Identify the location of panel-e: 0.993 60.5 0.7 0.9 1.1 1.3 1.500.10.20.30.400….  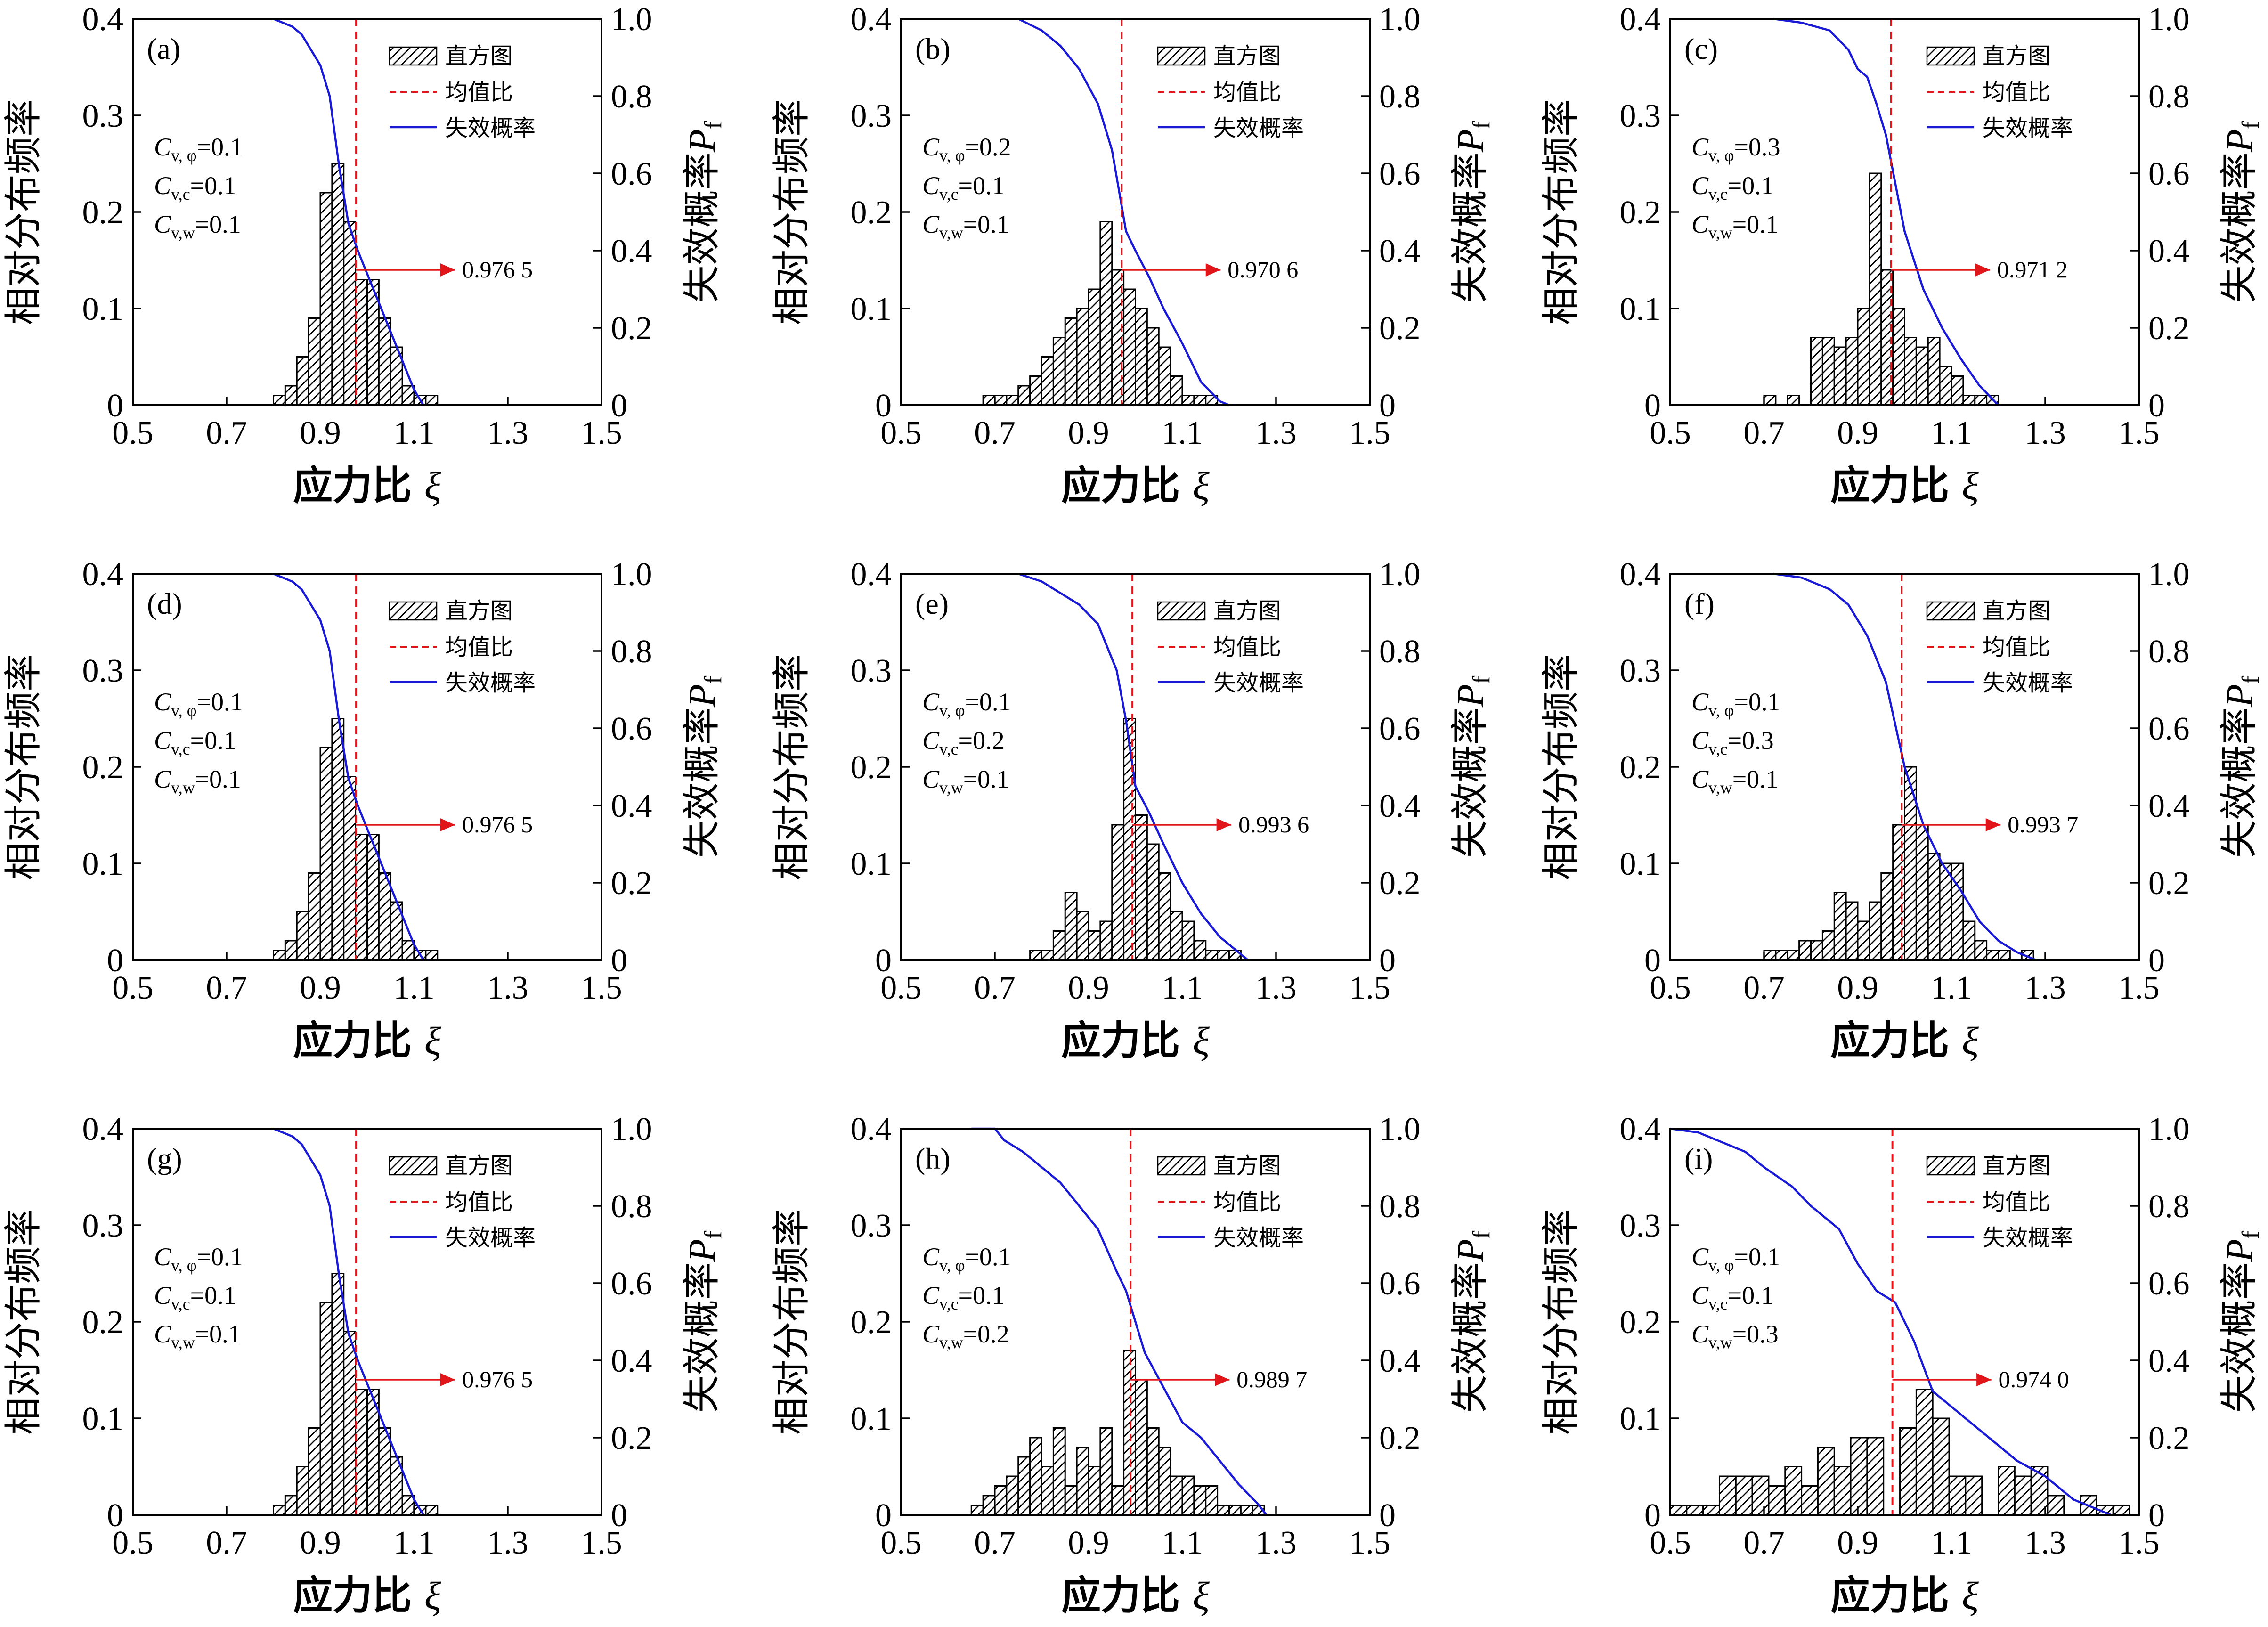
(1132, 810).